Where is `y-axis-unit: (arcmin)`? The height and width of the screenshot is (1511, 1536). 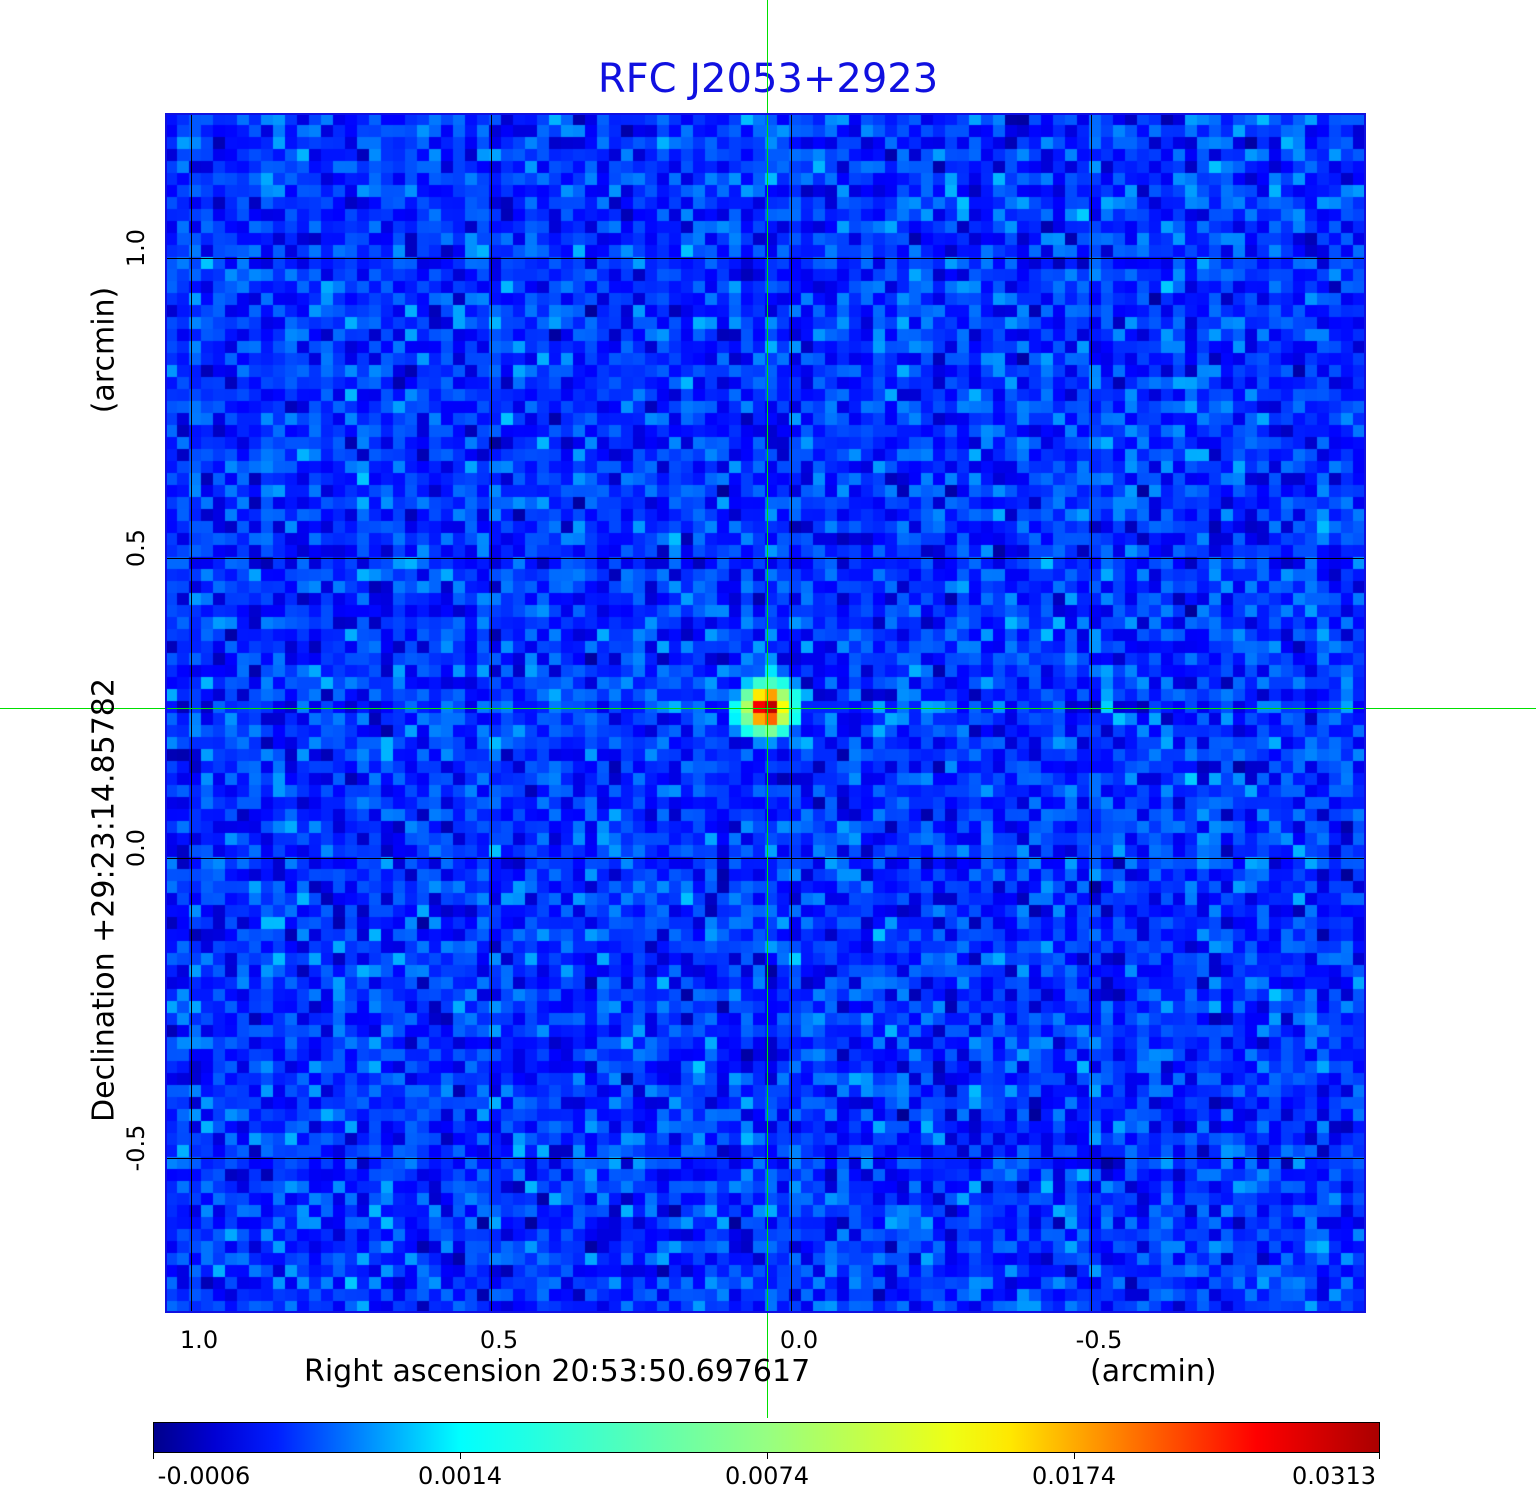
y-axis-unit: (arcmin) is located at coordinates (104, 350).